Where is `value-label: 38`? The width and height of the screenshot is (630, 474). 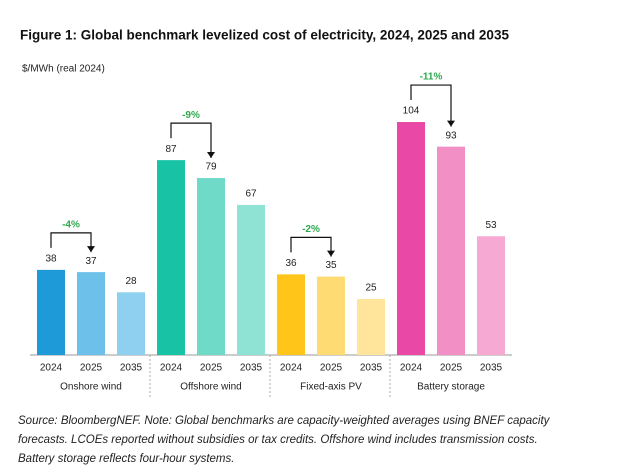 value-label: 38 is located at coordinates (51, 259).